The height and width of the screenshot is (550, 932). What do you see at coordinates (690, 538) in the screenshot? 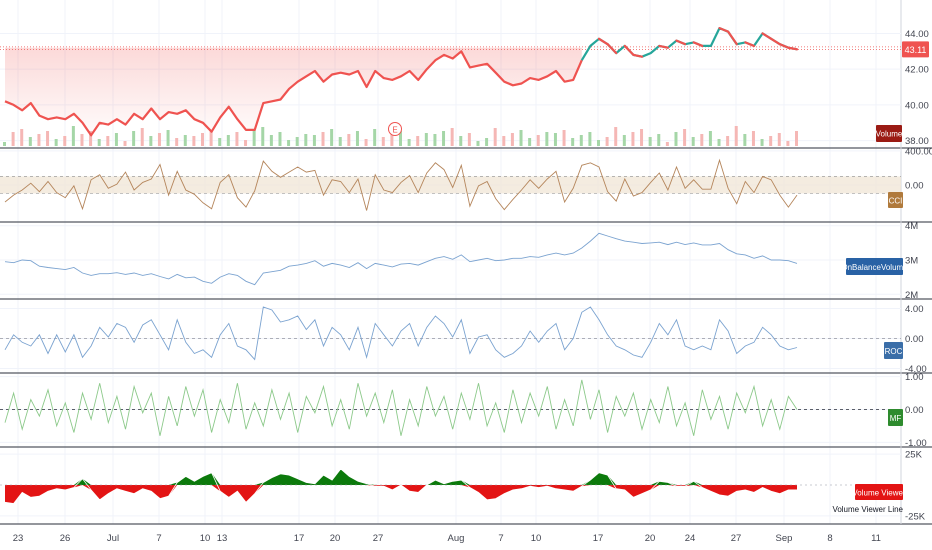
I see `x-tick-label: 24` at bounding box center [690, 538].